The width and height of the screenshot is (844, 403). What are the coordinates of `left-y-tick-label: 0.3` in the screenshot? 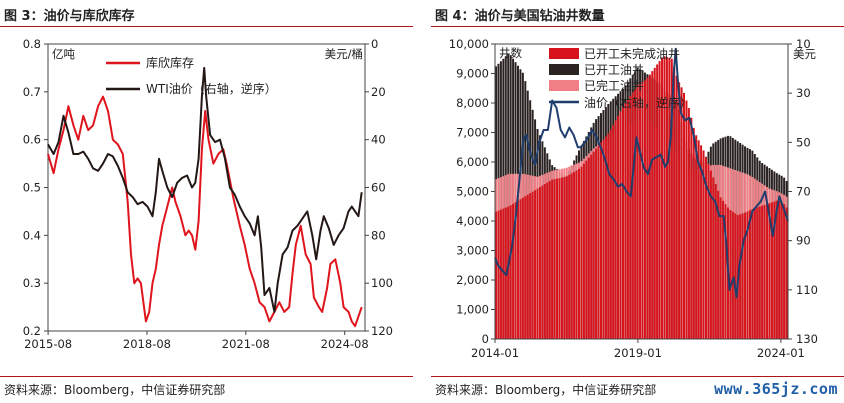 It's located at (32, 283).